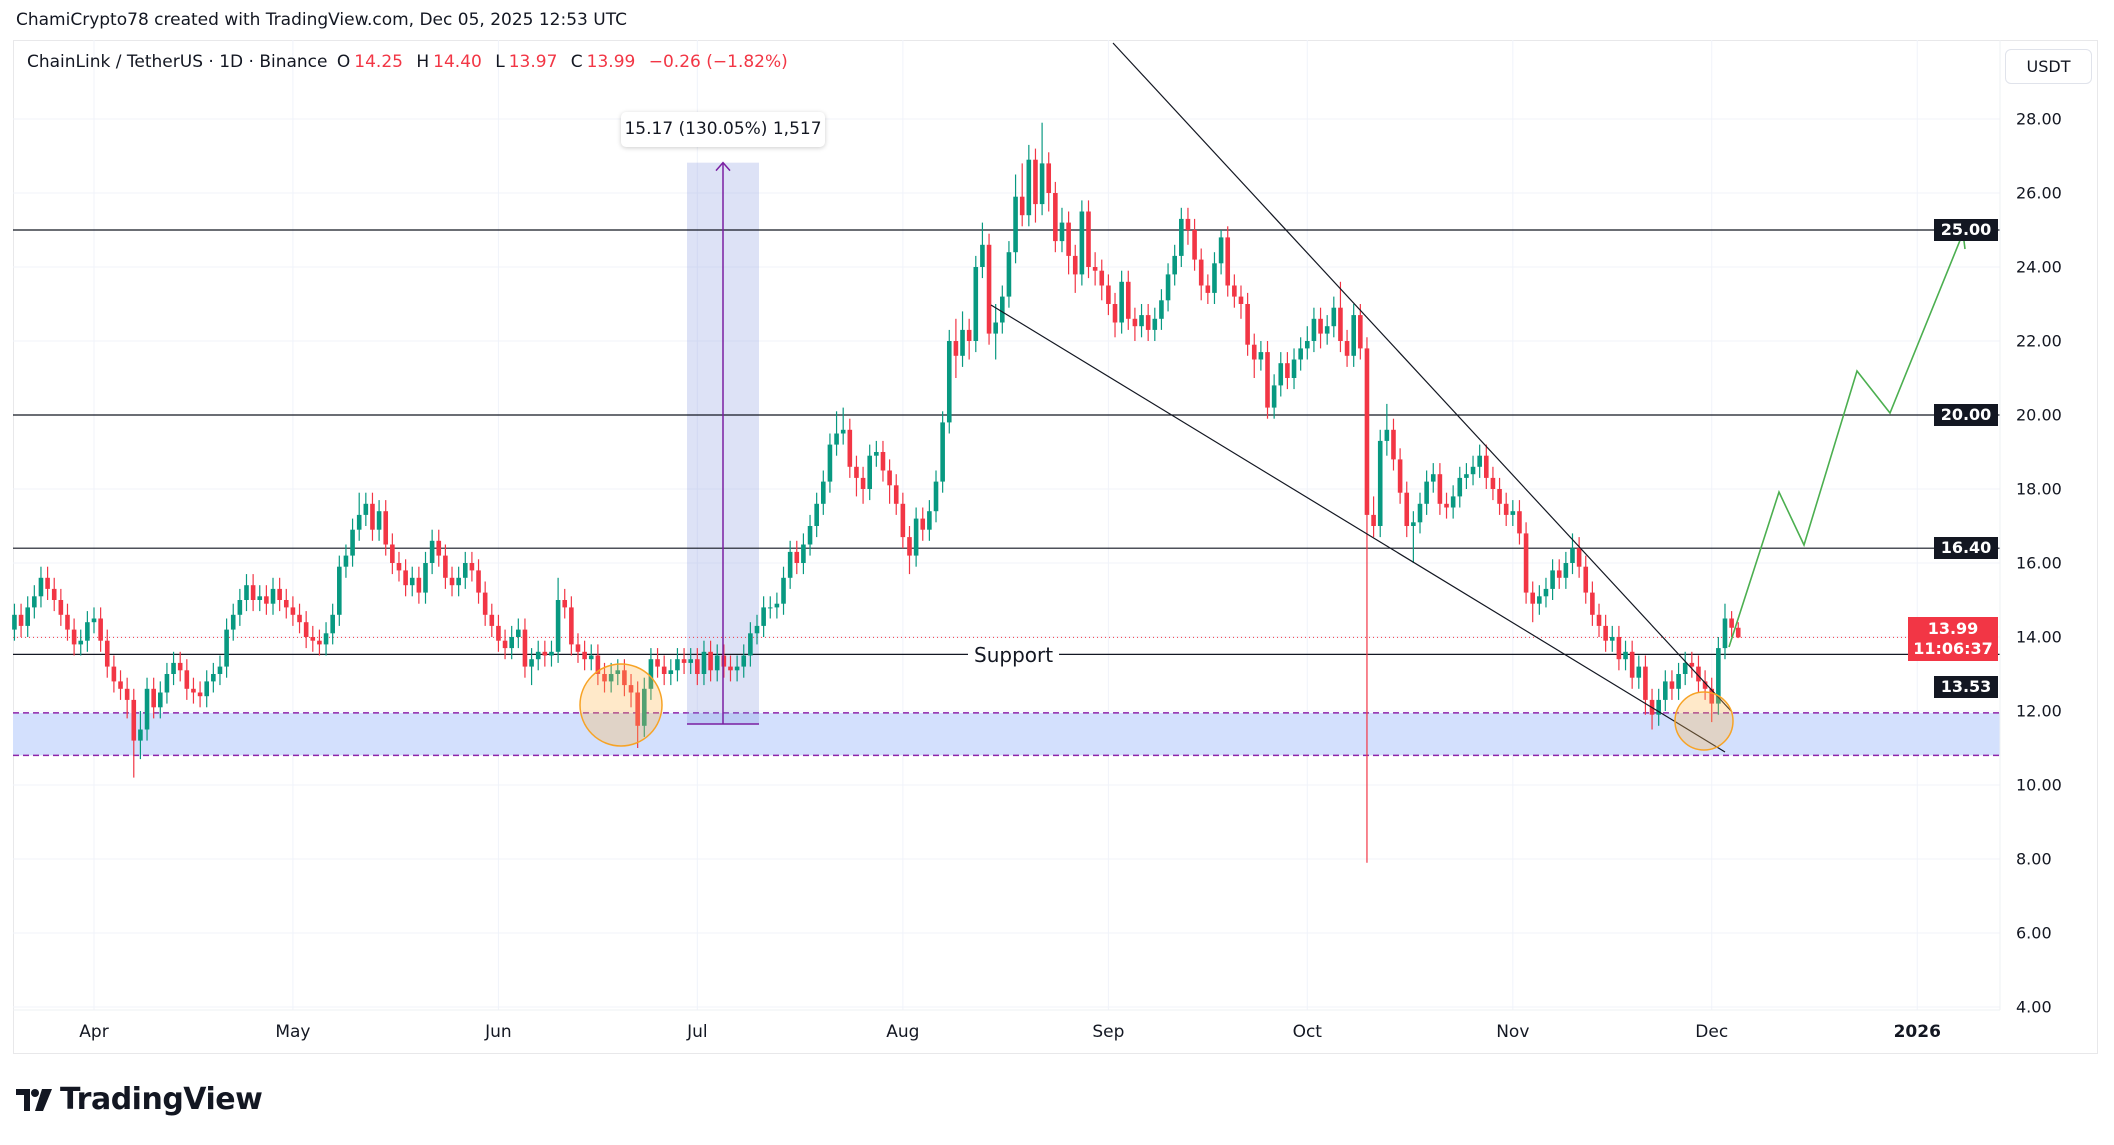 The width and height of the screenshot is (2114, 1145). I want to click on price-tick: 14.00, so click(2039, 637).